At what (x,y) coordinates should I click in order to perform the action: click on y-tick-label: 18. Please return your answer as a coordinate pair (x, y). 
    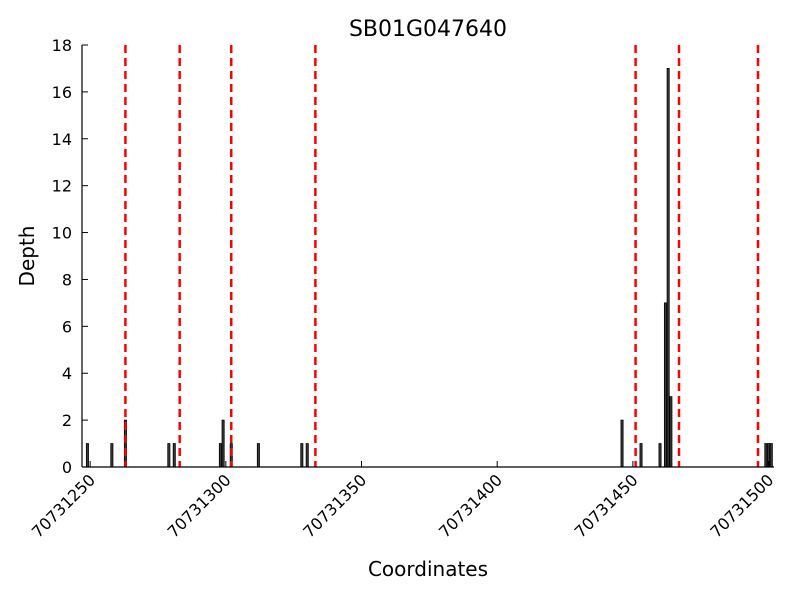
    Looking at the image, I should click on (62, 45).